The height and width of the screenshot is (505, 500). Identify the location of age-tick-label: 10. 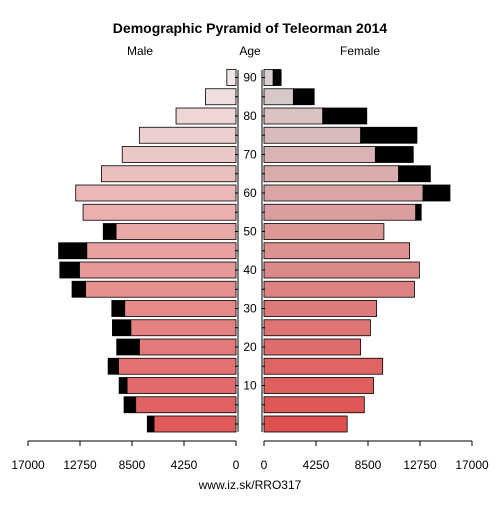
(250, 386).